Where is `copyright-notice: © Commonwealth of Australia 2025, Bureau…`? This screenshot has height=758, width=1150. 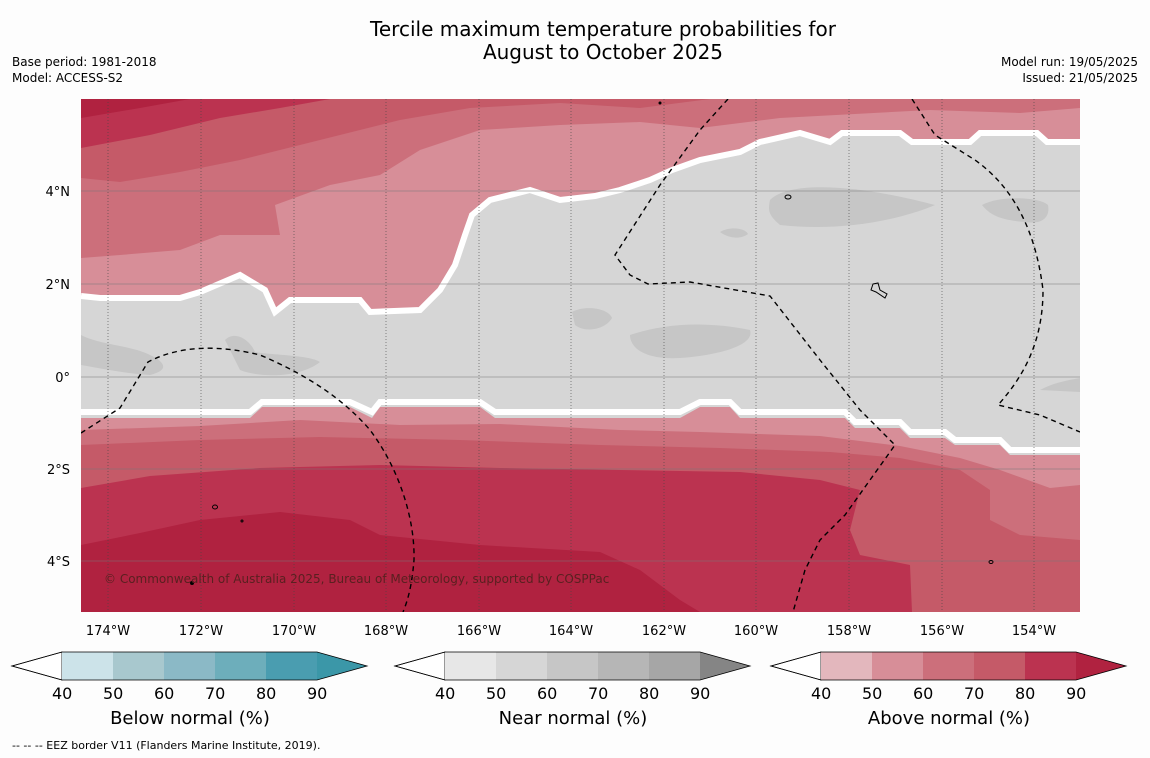 copyright-notice: © Commonwealth of Australia 2025, Bureau… is located at coordinates (356, 579).